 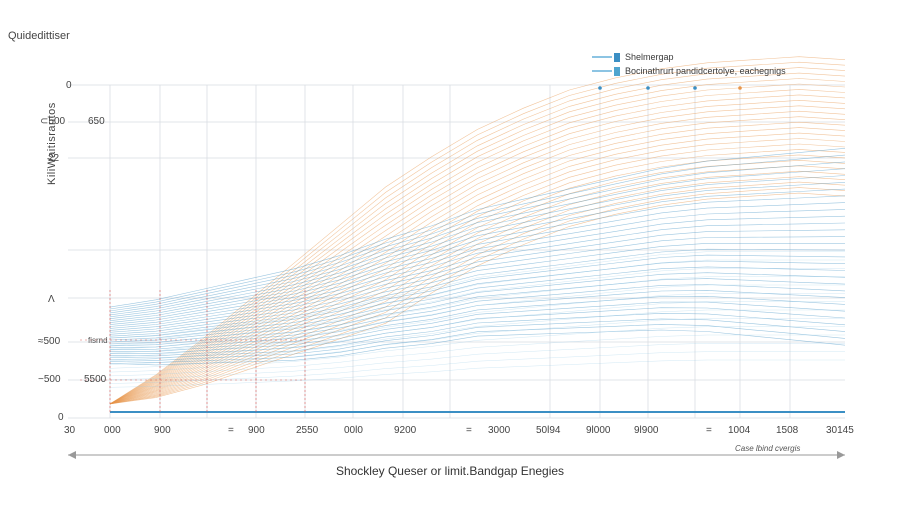 What do you see at coordinates (53, 121) in the screenshot?
I see `y-label-1: ⊂500` at bounding box center [53, 121].